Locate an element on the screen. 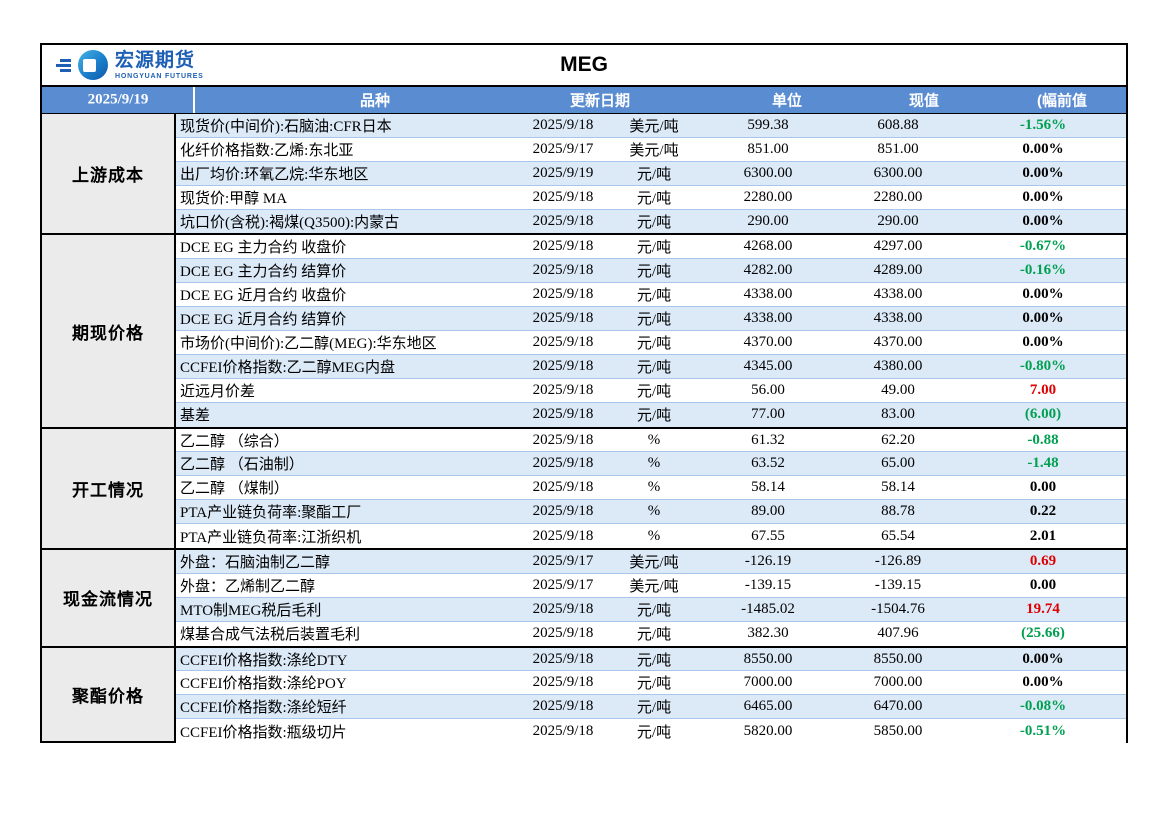 The width and height of the screenshot is (1169, 826). cell-variety: PTA产业链负荷率:聚酯工厂 is located at coordinates (271, 513).